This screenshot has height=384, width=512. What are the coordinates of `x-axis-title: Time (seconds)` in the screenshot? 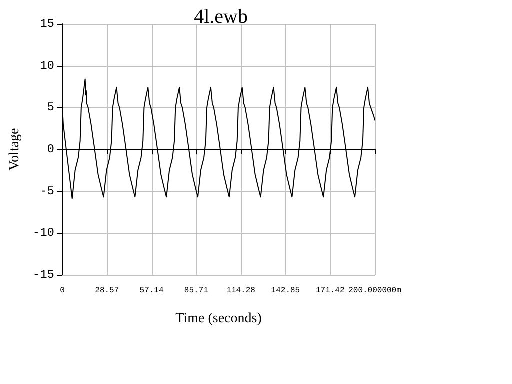 It's located at (219, 319).